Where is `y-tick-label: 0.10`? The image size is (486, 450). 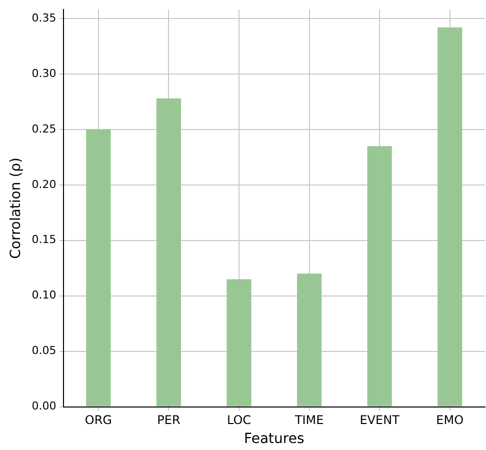
y-tick-label: 0.10 is located at coordinates (44, 295).